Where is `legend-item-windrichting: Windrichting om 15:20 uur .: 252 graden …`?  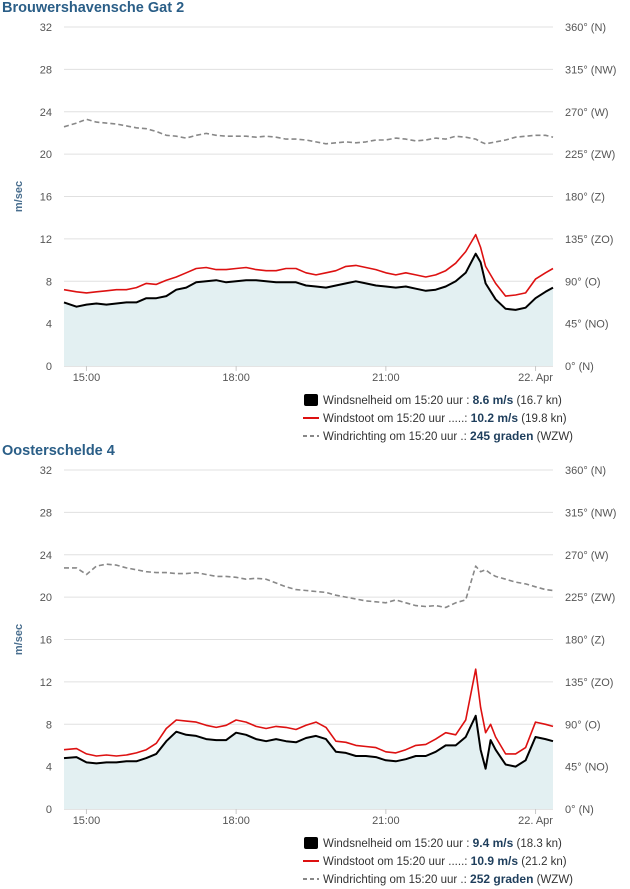 legend-item-windrichting: Windrichting om 15:20 uur .: 252 graden … is located at coordinates (466, 879).